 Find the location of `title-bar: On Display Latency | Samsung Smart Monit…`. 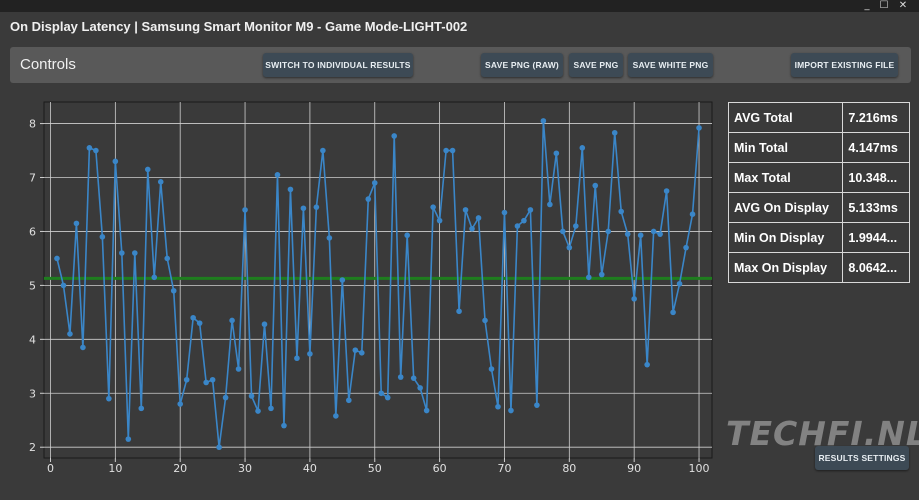

title-bar: On Display Latency | Samsung Smart Monit… is located at coordinates (459, 27).